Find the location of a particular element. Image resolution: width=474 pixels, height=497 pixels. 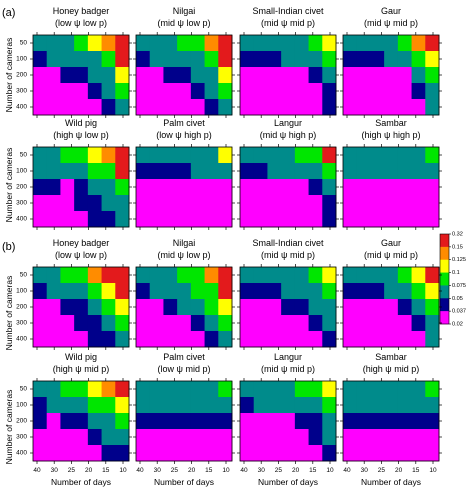

legend-tick-label: 0.075 is located at coordinates (459, 286).